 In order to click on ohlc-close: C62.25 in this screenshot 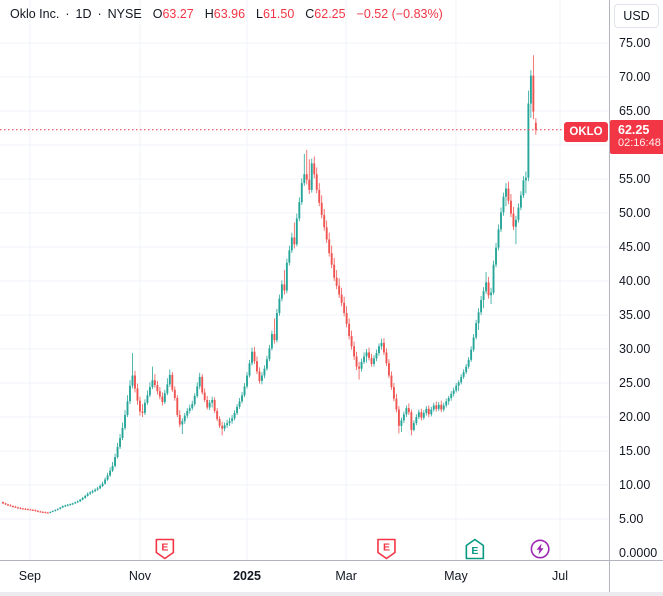, I will do `click(325, 14)`.